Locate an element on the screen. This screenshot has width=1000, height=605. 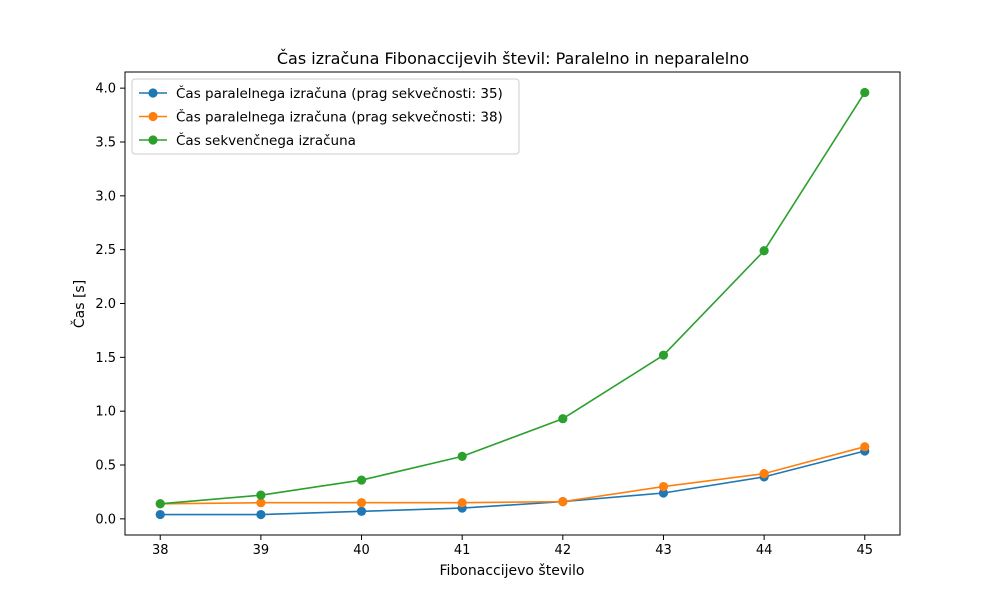
y-tick-label: 3.5 is located at coordinates (105, 142).